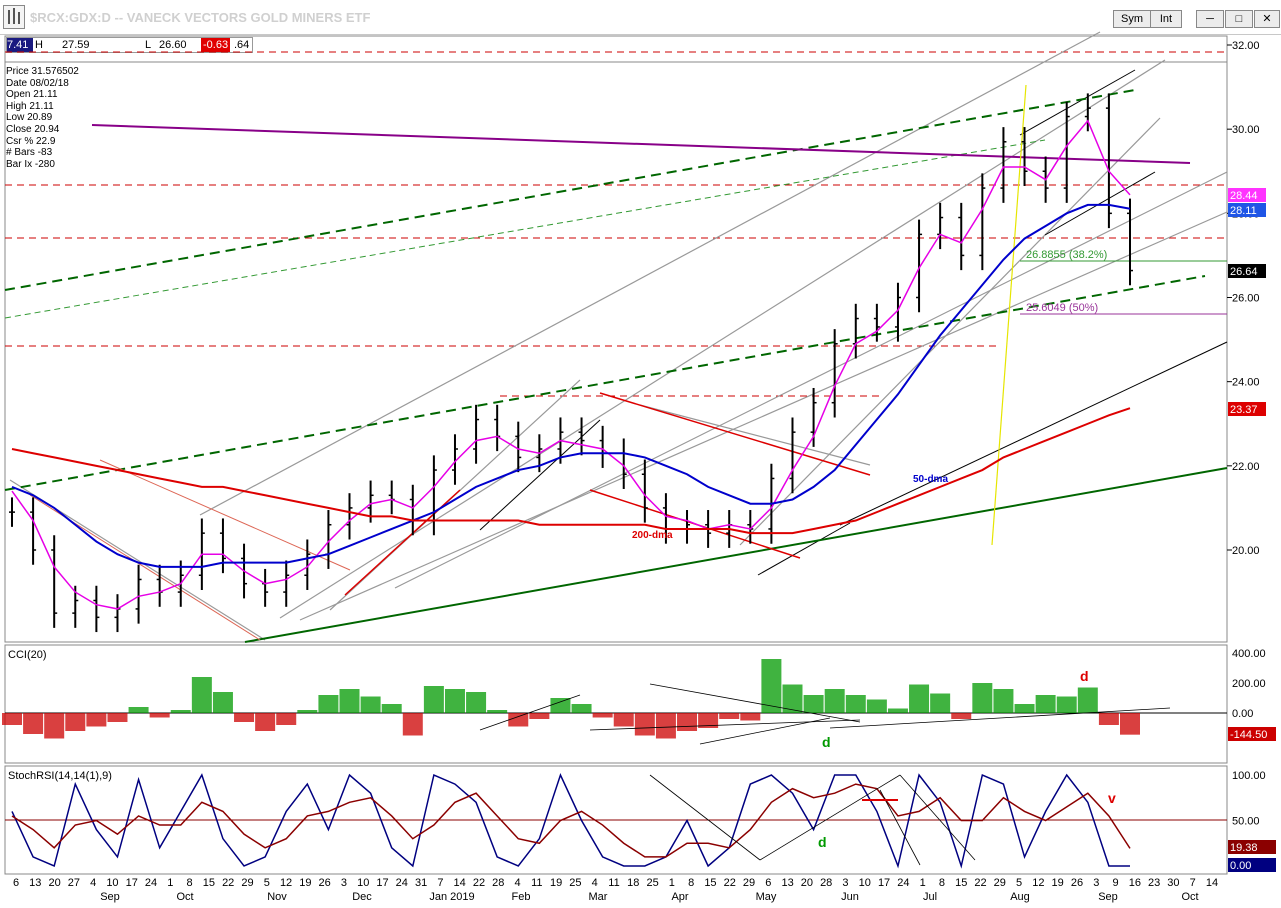  Describe the element at coordinates (32, 95) in the screenshot. I see `info-open: Open 21.11` at that location.